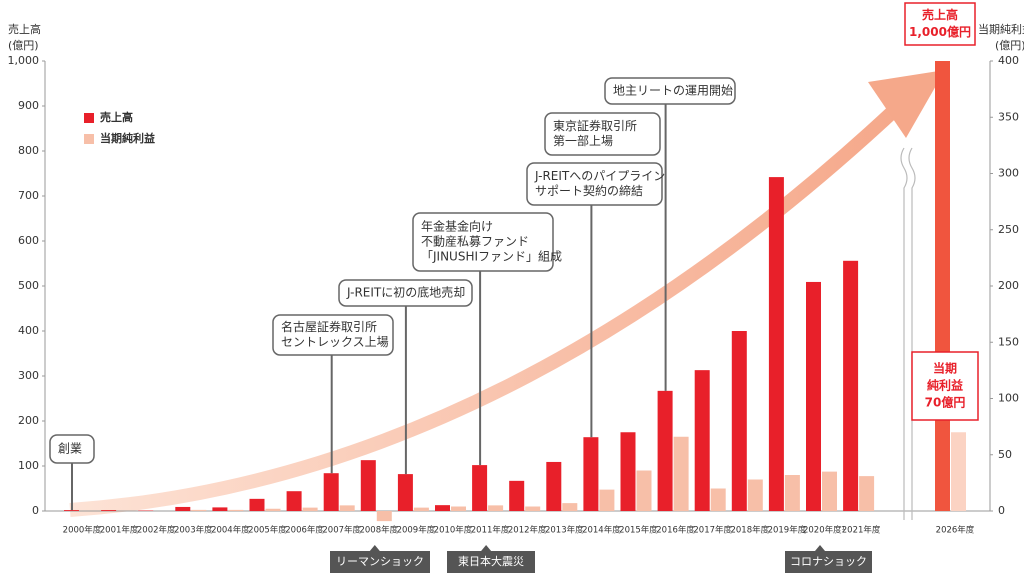 Image resolution: width=1024 pixels, height=581 pixels. What do you see at coordinates (638, 530) in the screenshot?
I see `x-tick-label: 2015年度` at bounding box center [638, 530].